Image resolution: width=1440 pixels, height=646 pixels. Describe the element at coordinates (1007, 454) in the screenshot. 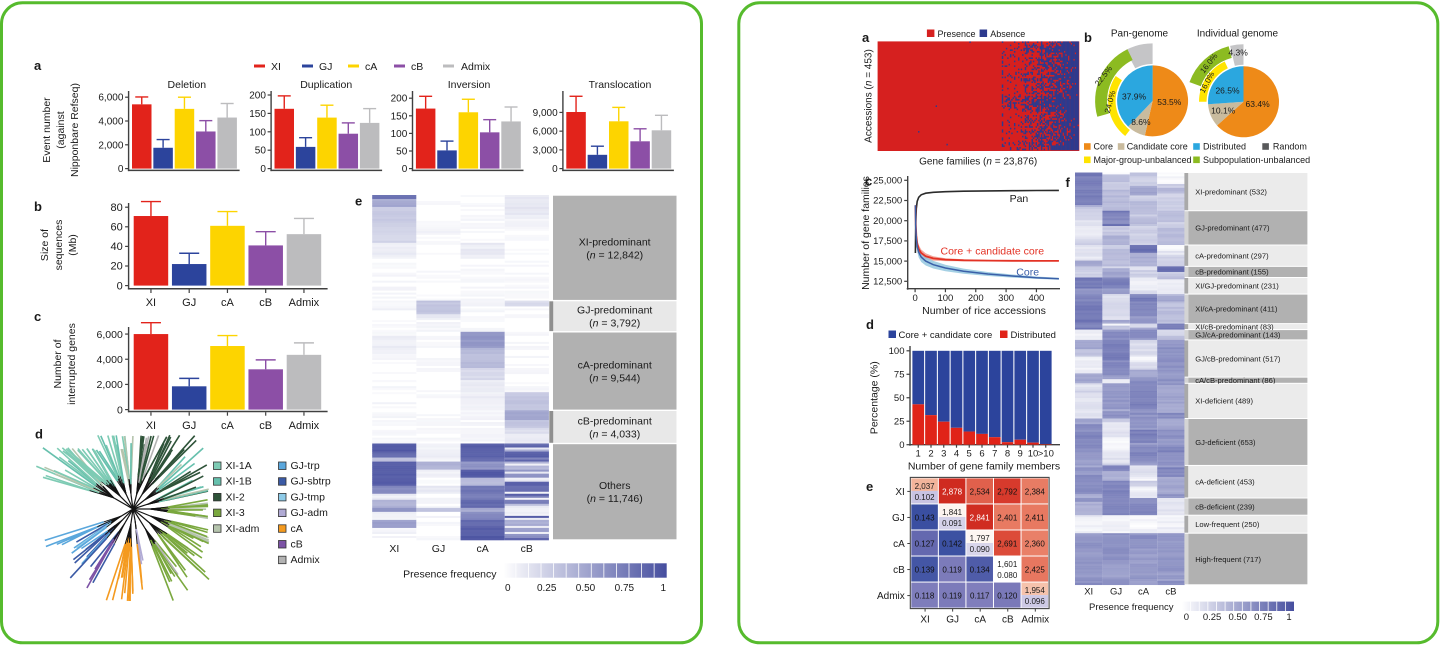

I see `svg-text: 8` at that location.